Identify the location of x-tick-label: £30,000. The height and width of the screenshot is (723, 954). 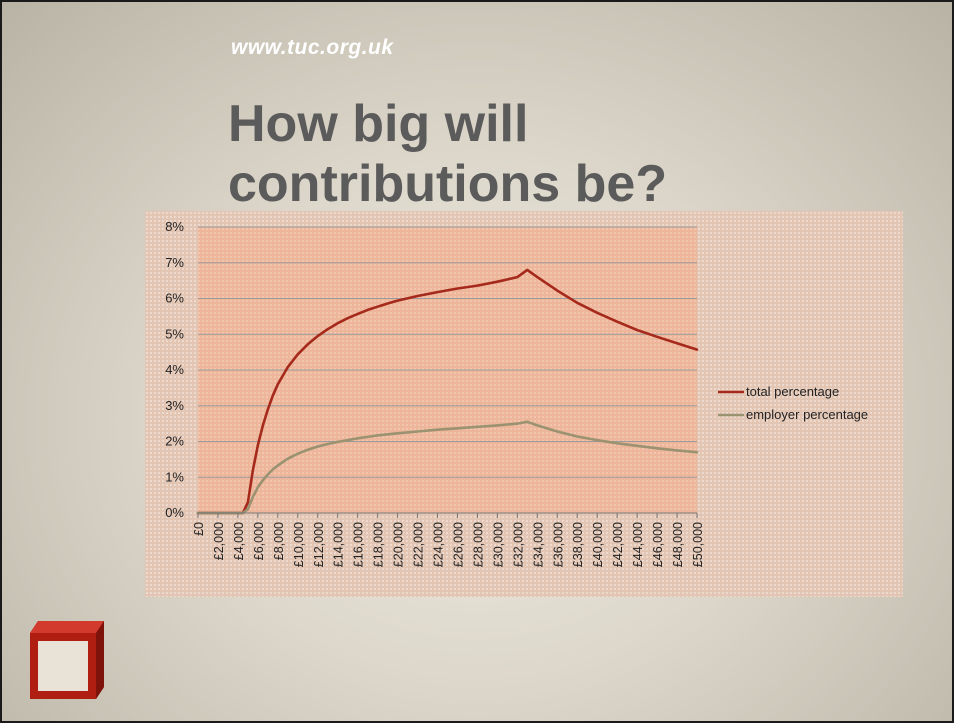
(498, 544).